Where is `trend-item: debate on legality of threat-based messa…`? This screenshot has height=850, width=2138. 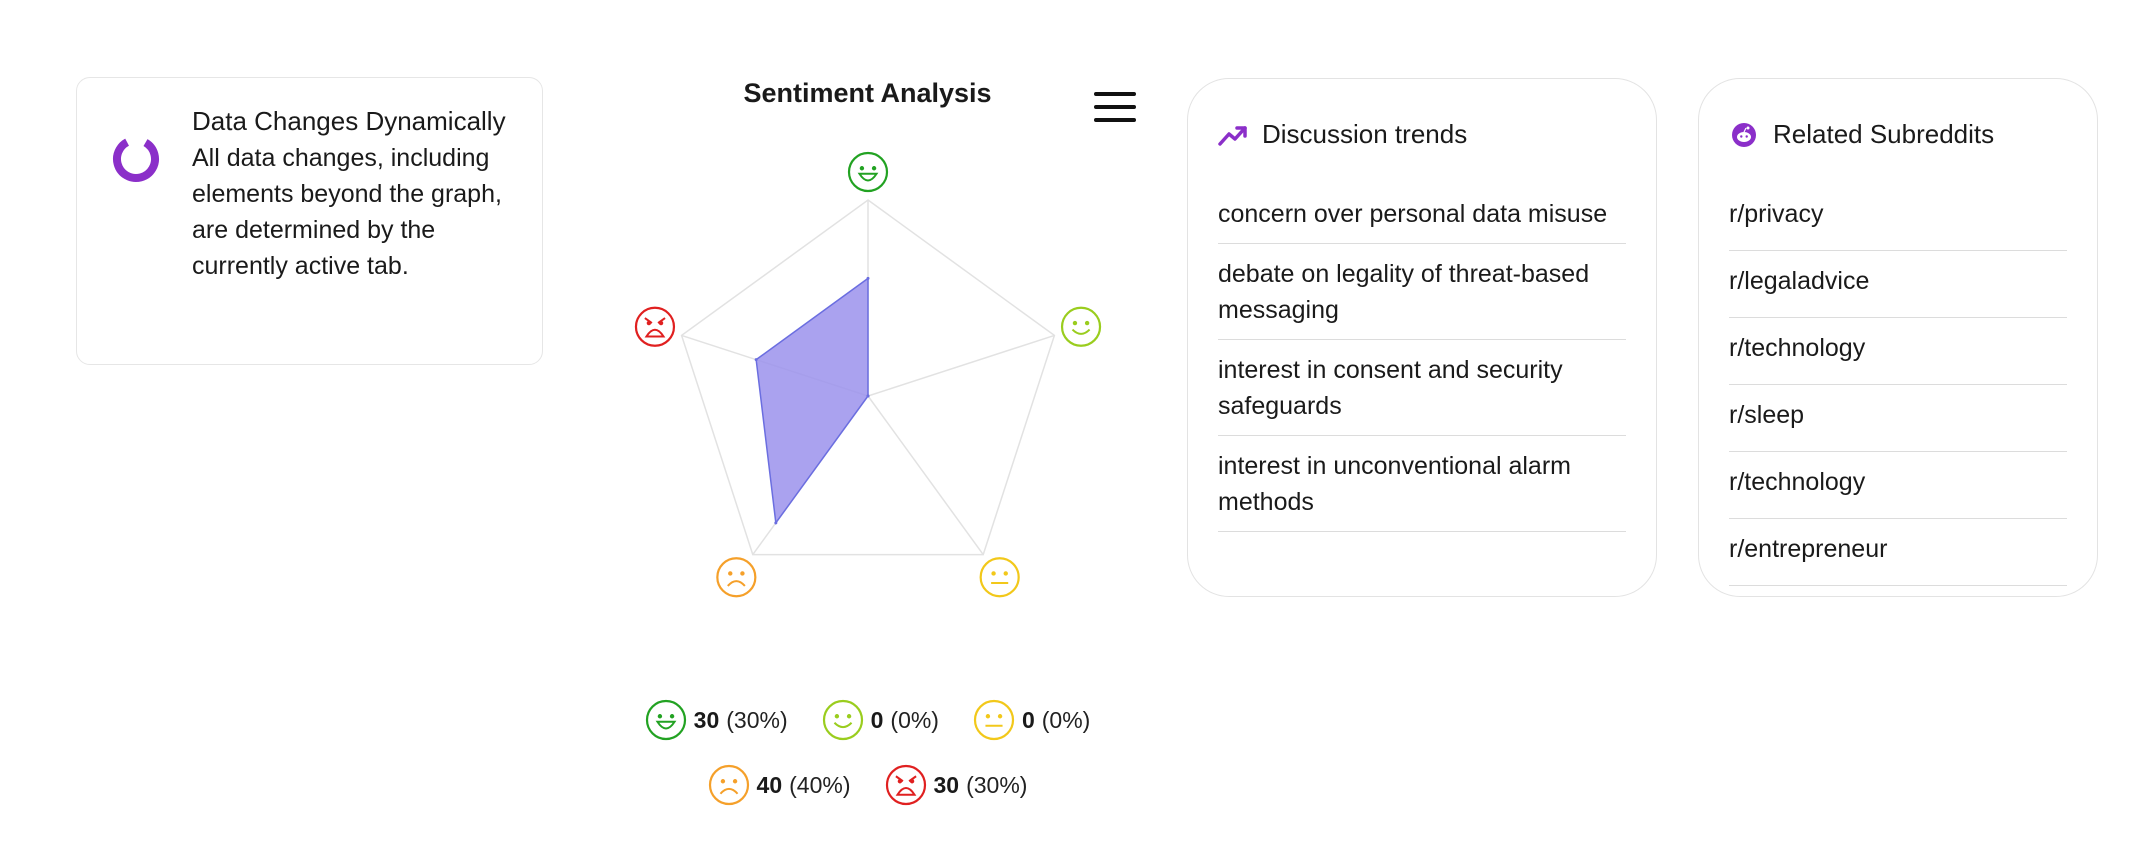
trend-item: debate on legality of threat-based messa… is located at coordinates (1422, 292).